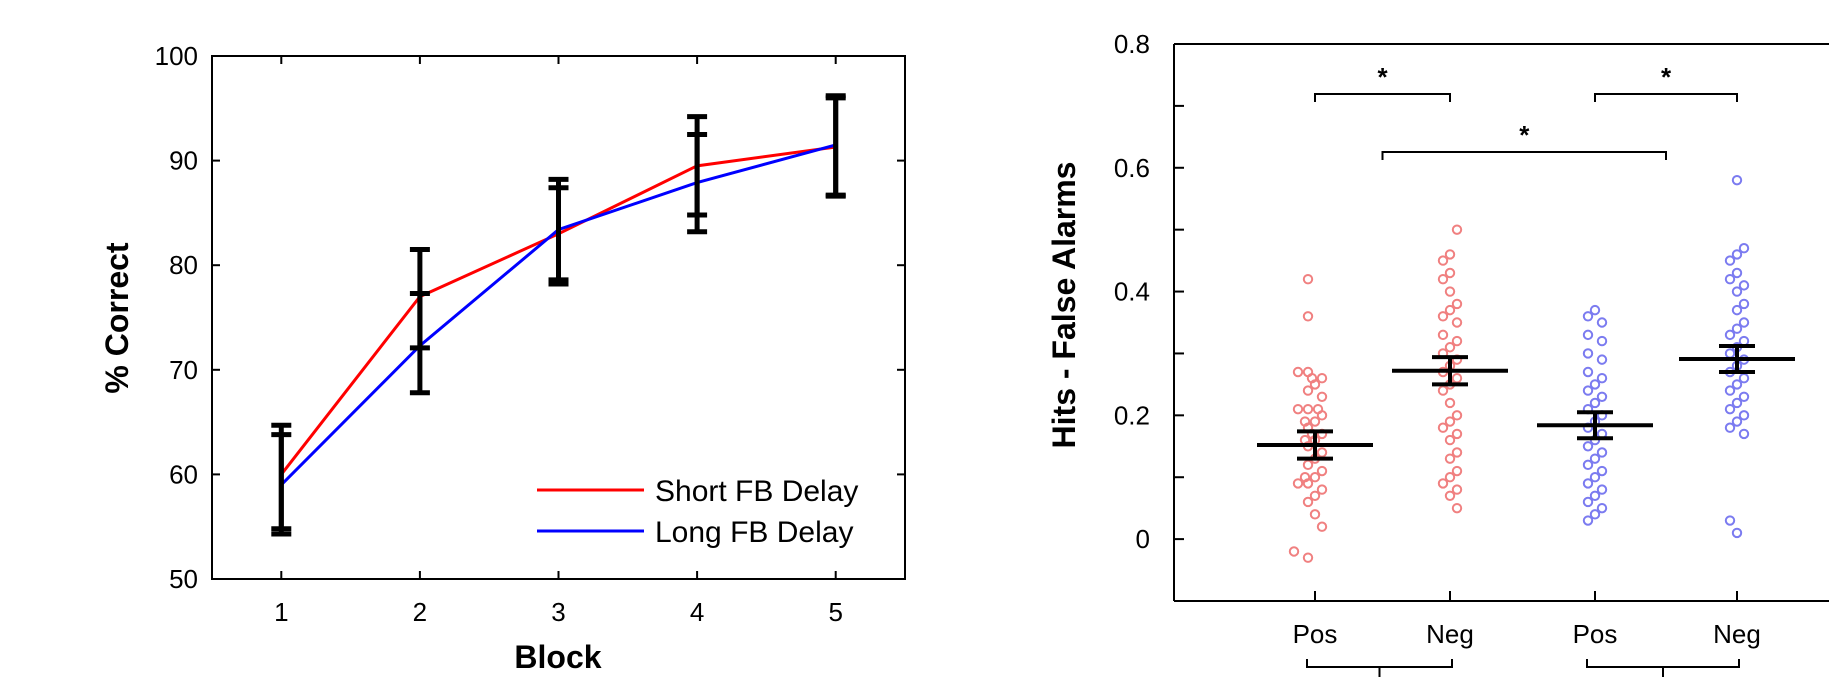  Describe the element at coordinates (697, 512) in the screenshot. I see `legend: Short FB Delay Long FB Delay` at that location.